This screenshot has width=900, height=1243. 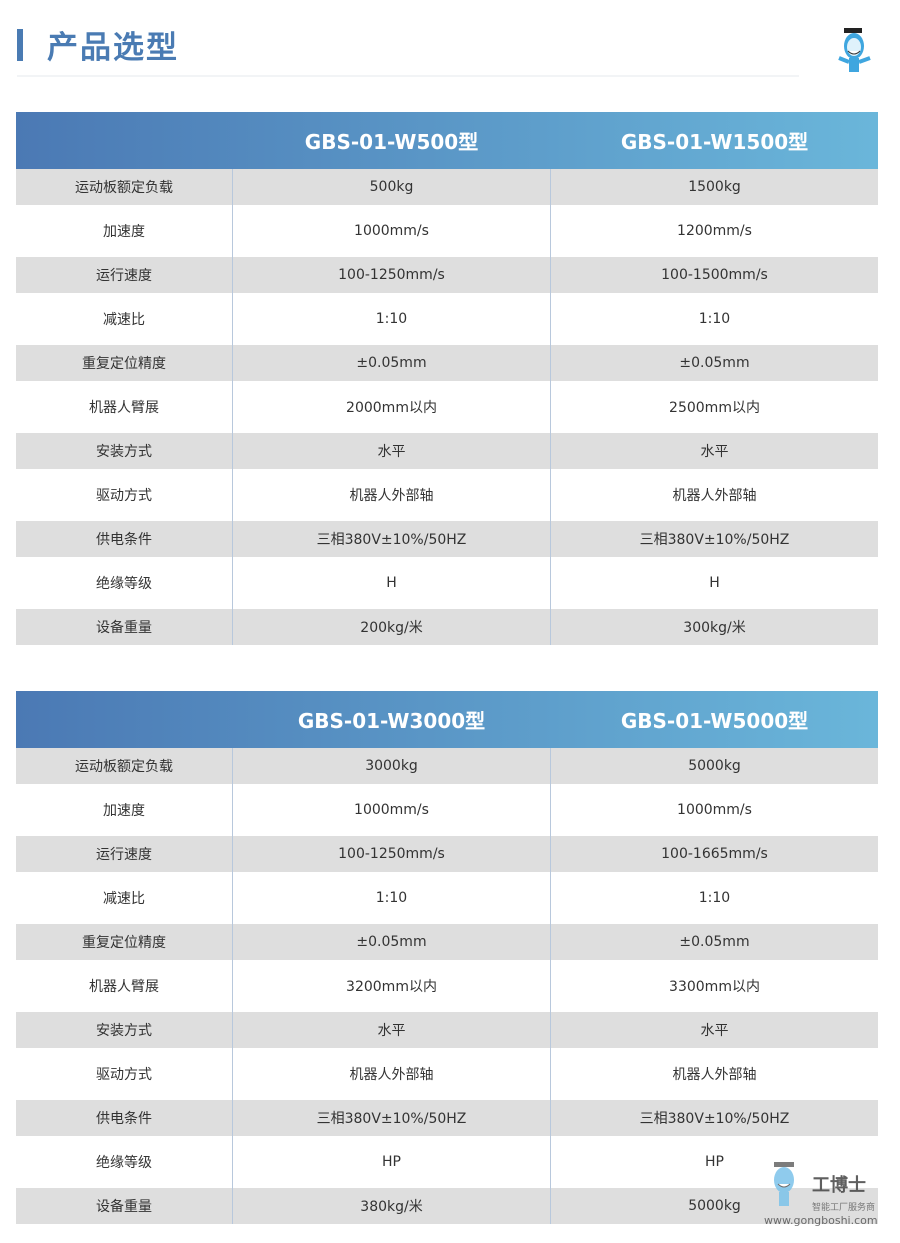 I want to click on table-row: 运行速度 100-1250mm/s 100-1665mm/s, so click(x=447, y=854).